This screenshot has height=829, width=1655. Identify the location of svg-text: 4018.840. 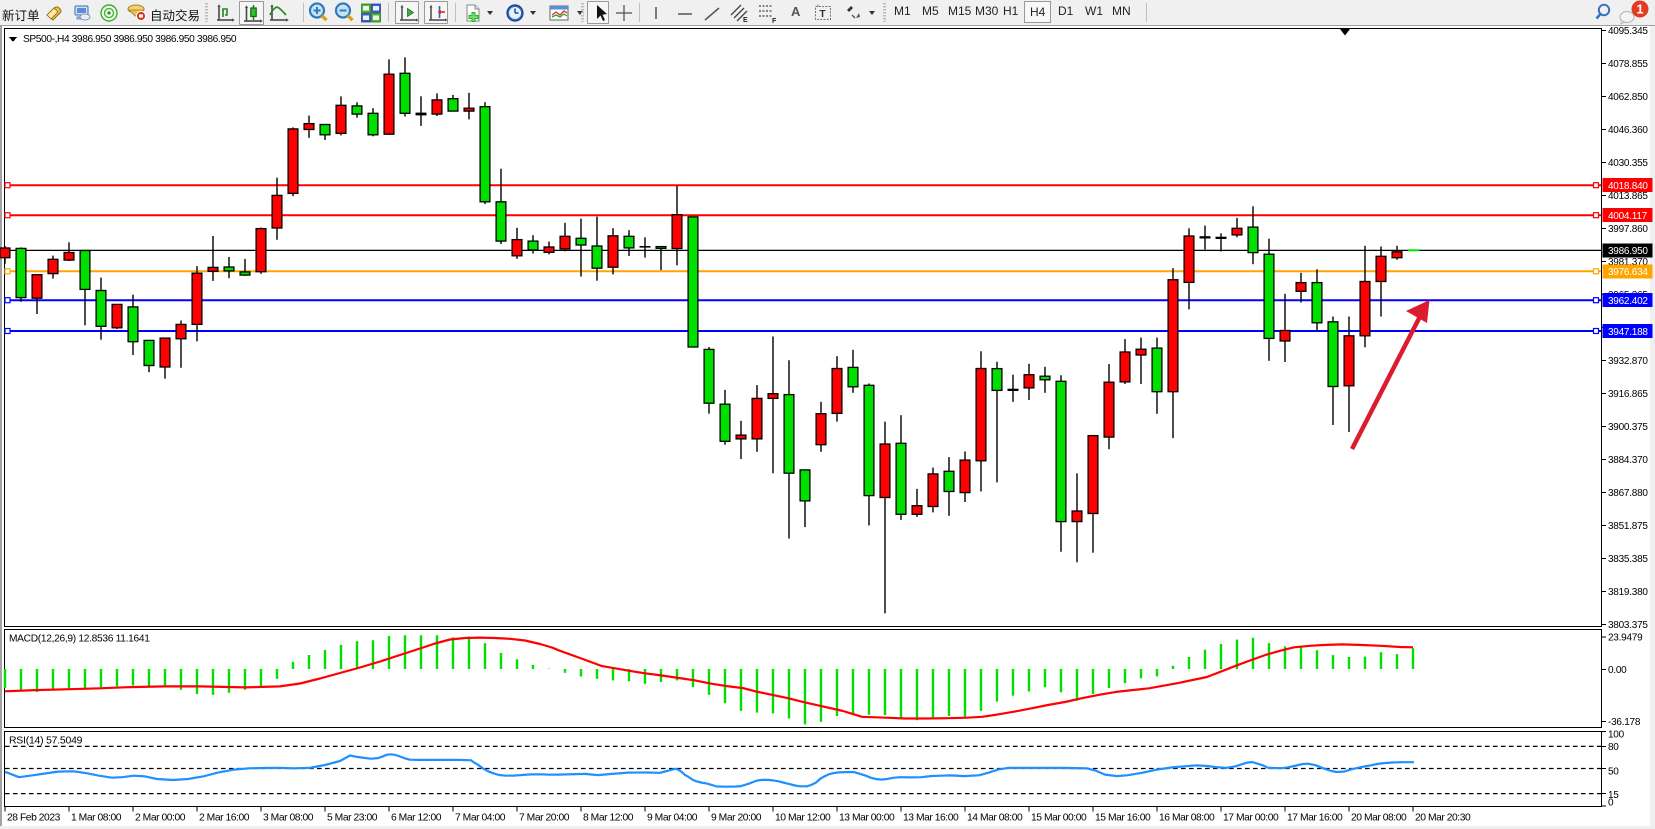
(1628, 186).